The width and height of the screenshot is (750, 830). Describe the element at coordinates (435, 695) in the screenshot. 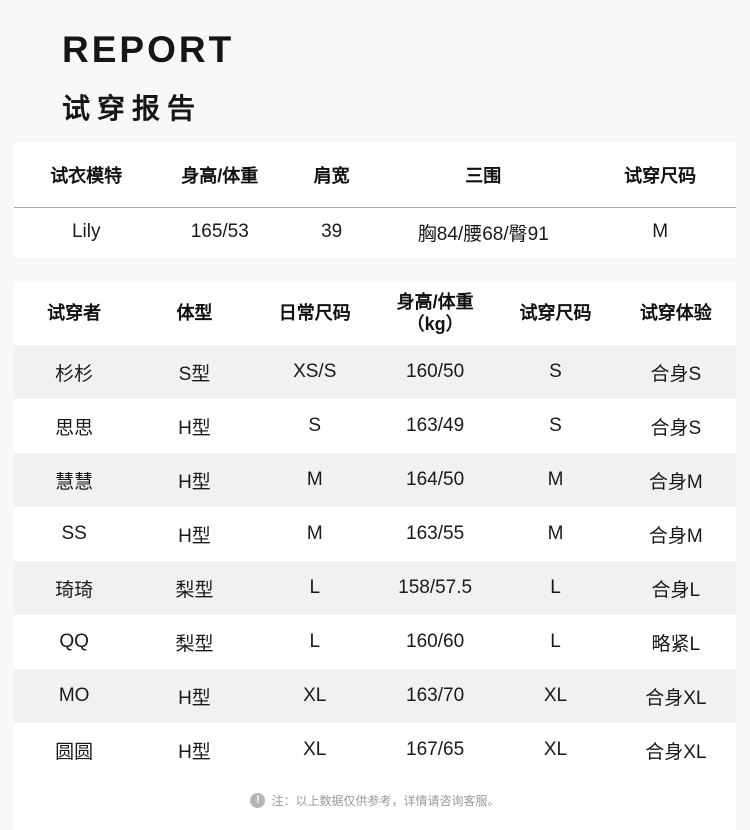

I see `cell-height-weight: 163/70` at that location.